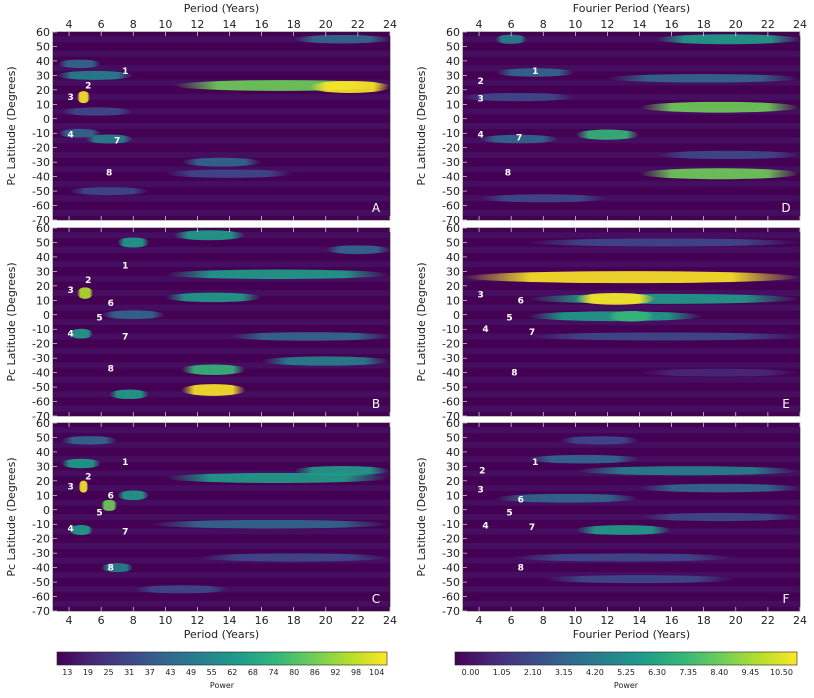  What do you see at coordinates (88, 87) in the screenshot?
I see `region-marker: 2` at bounding box center [88, 87].